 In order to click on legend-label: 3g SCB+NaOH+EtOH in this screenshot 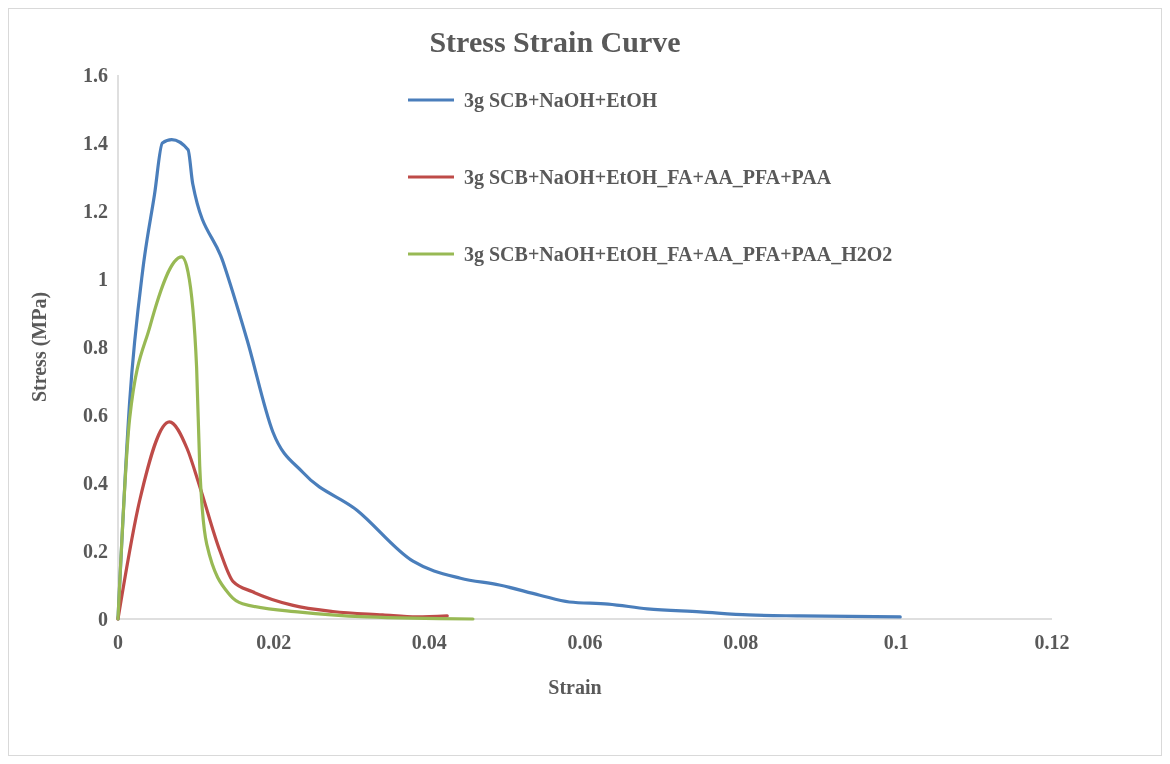, I will do `click(561, 100)`.